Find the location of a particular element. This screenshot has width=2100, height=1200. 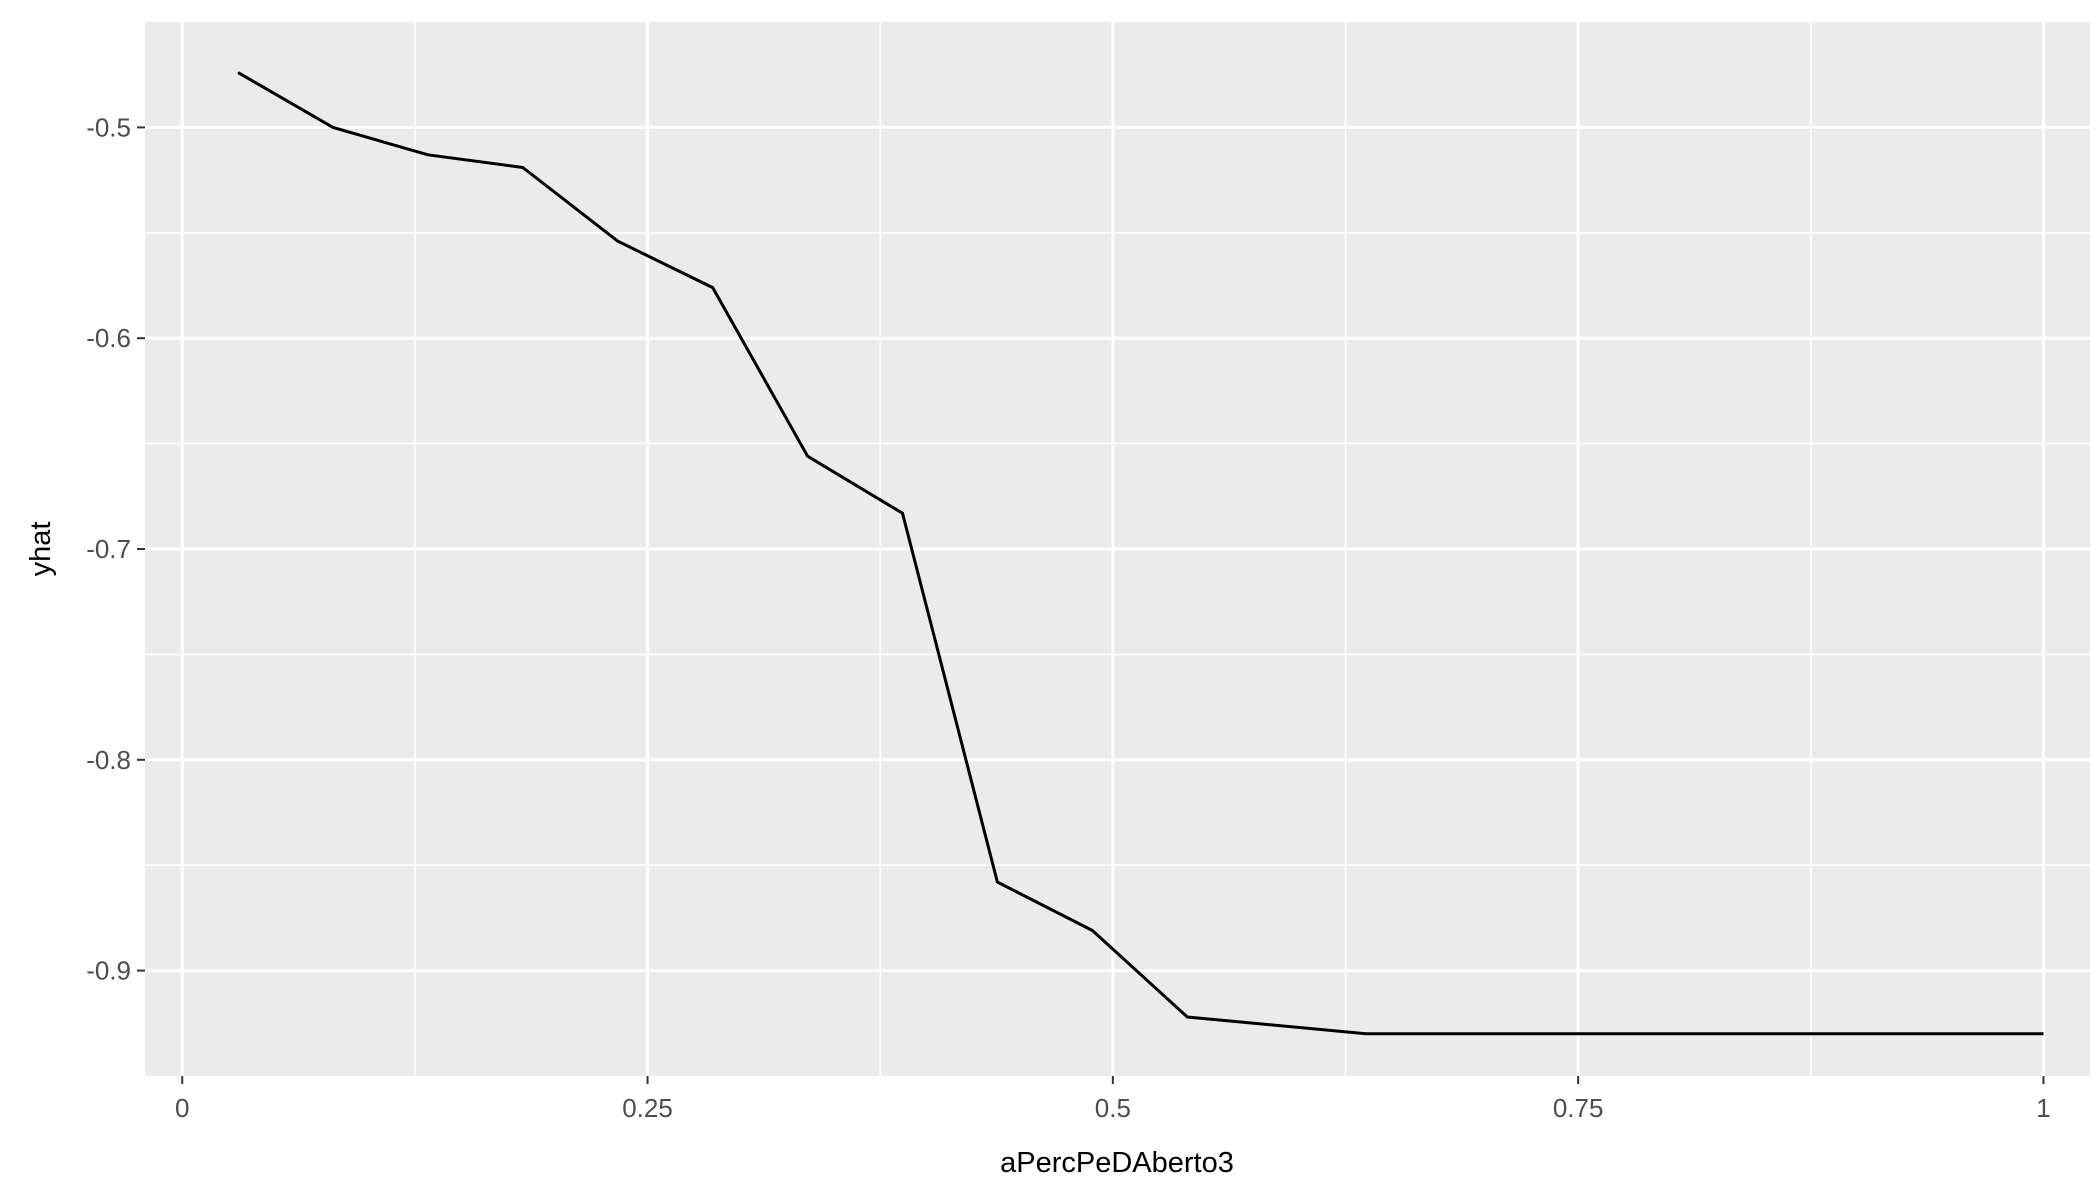

y-tick-label: -0.5 is located at coordinates (108, 127).